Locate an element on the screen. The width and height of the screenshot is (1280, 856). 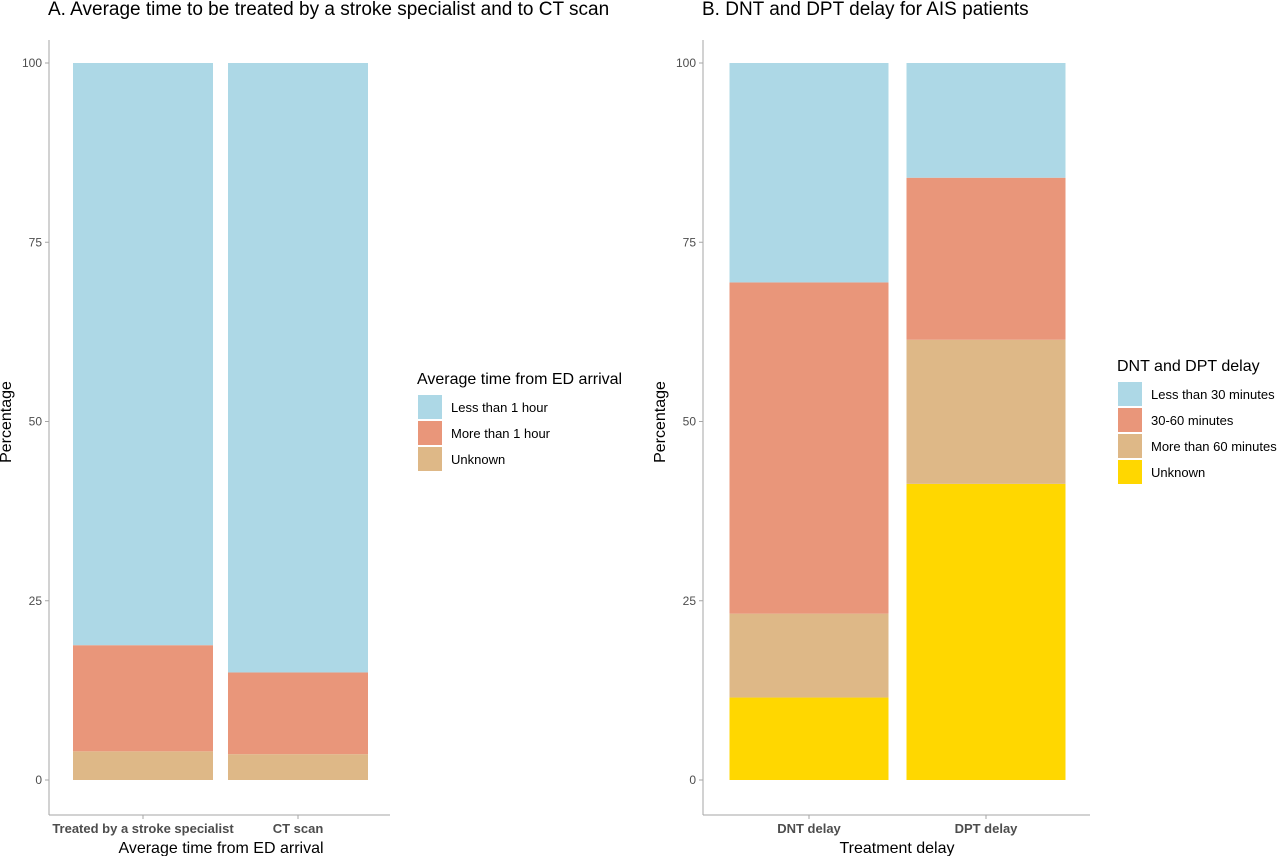
legend-label: More than 60 minutes is located at coordinates (1214, 446).